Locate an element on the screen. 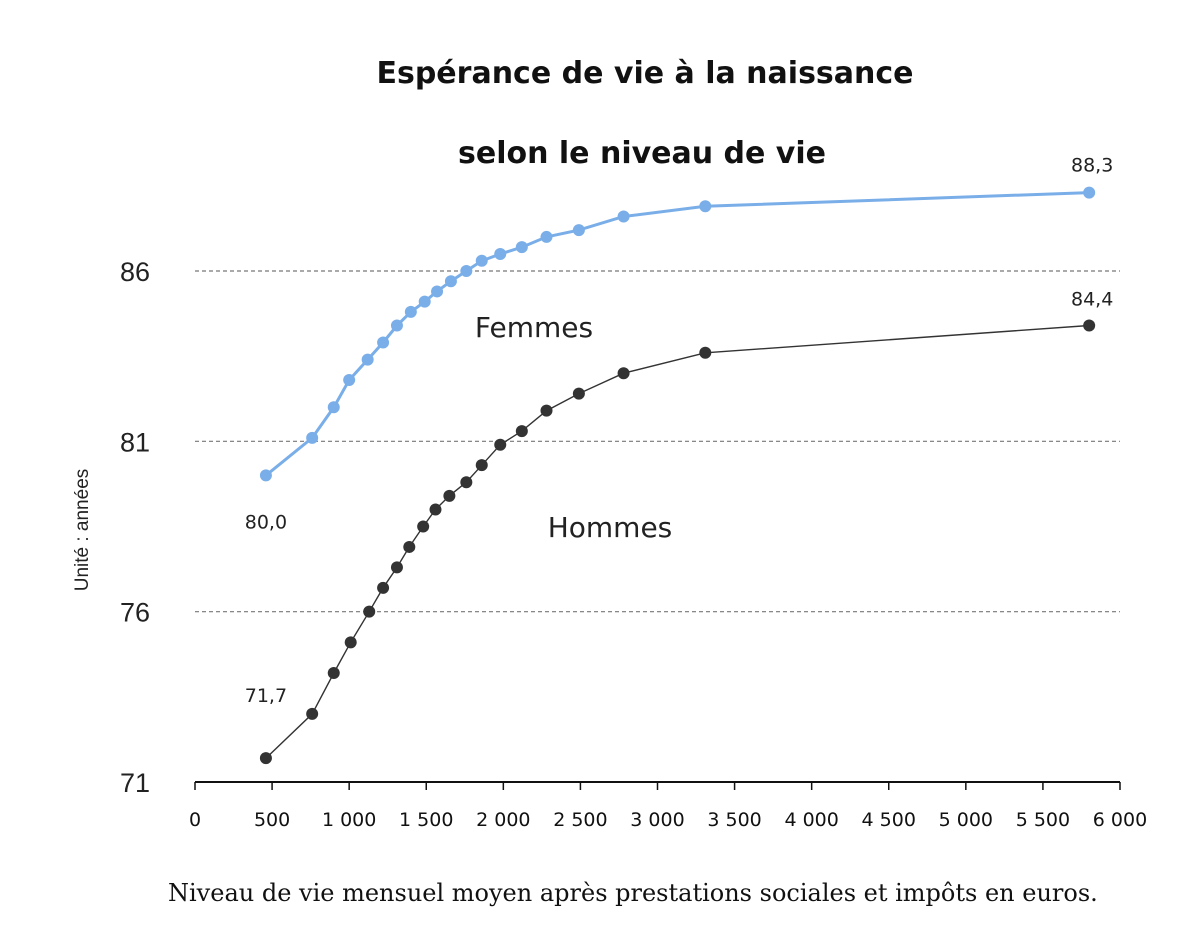  chart-title-line2: selon le niveau de vie is located at coordinates (642, 153).